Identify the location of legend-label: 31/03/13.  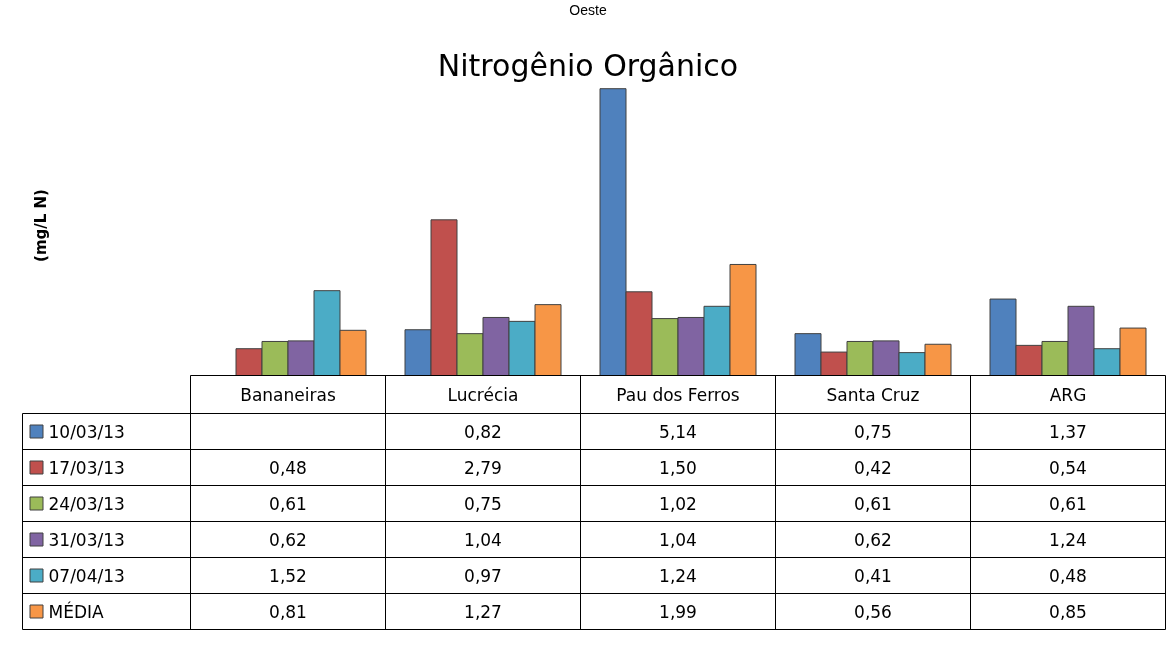
(86, 539).